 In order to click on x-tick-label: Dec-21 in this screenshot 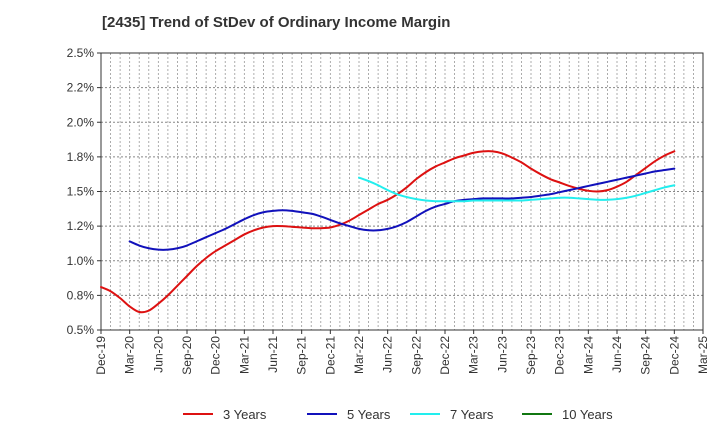, I will do `click(330, 355)`.